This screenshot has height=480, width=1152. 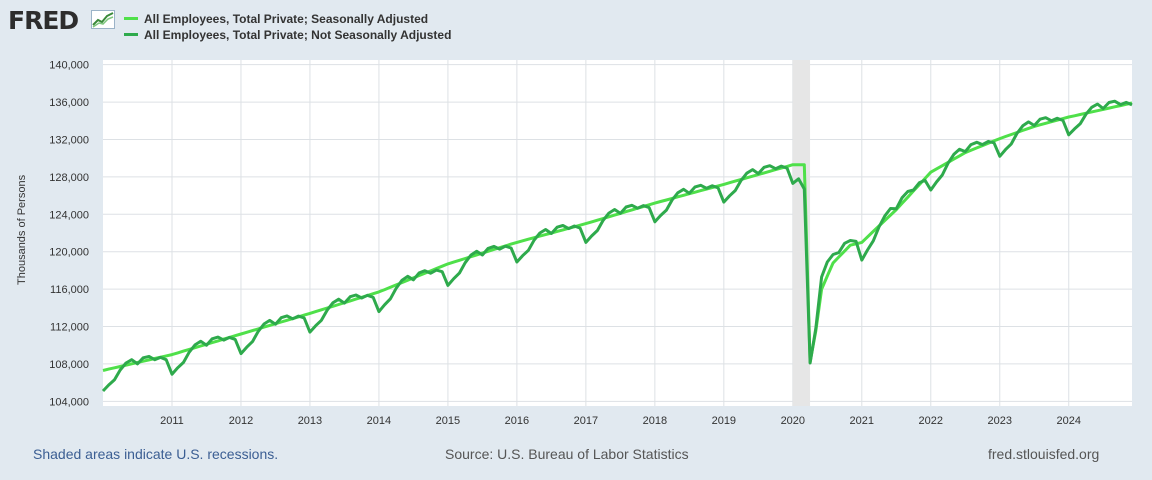 I want to click on fred-logo: FRED, so click(x=43, y=20).